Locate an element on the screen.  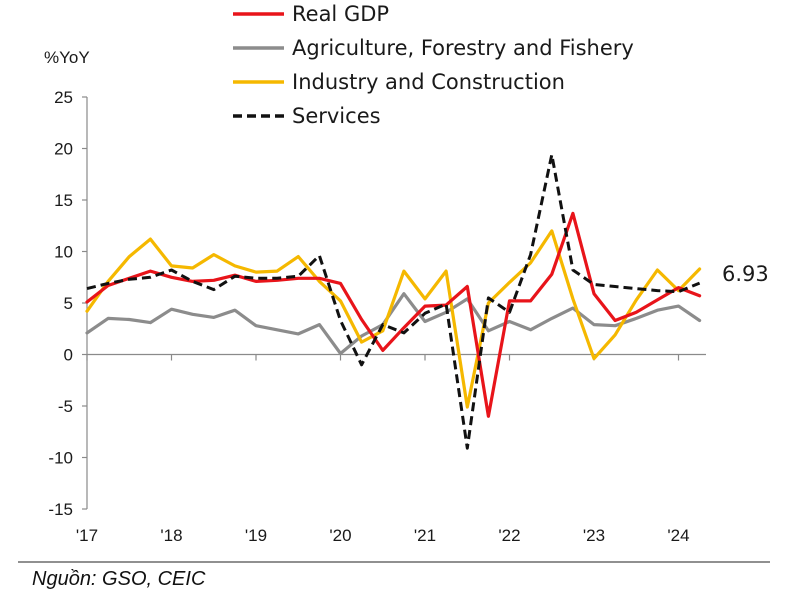
y-tick-label: 25 is located at coordinates (63, 97).